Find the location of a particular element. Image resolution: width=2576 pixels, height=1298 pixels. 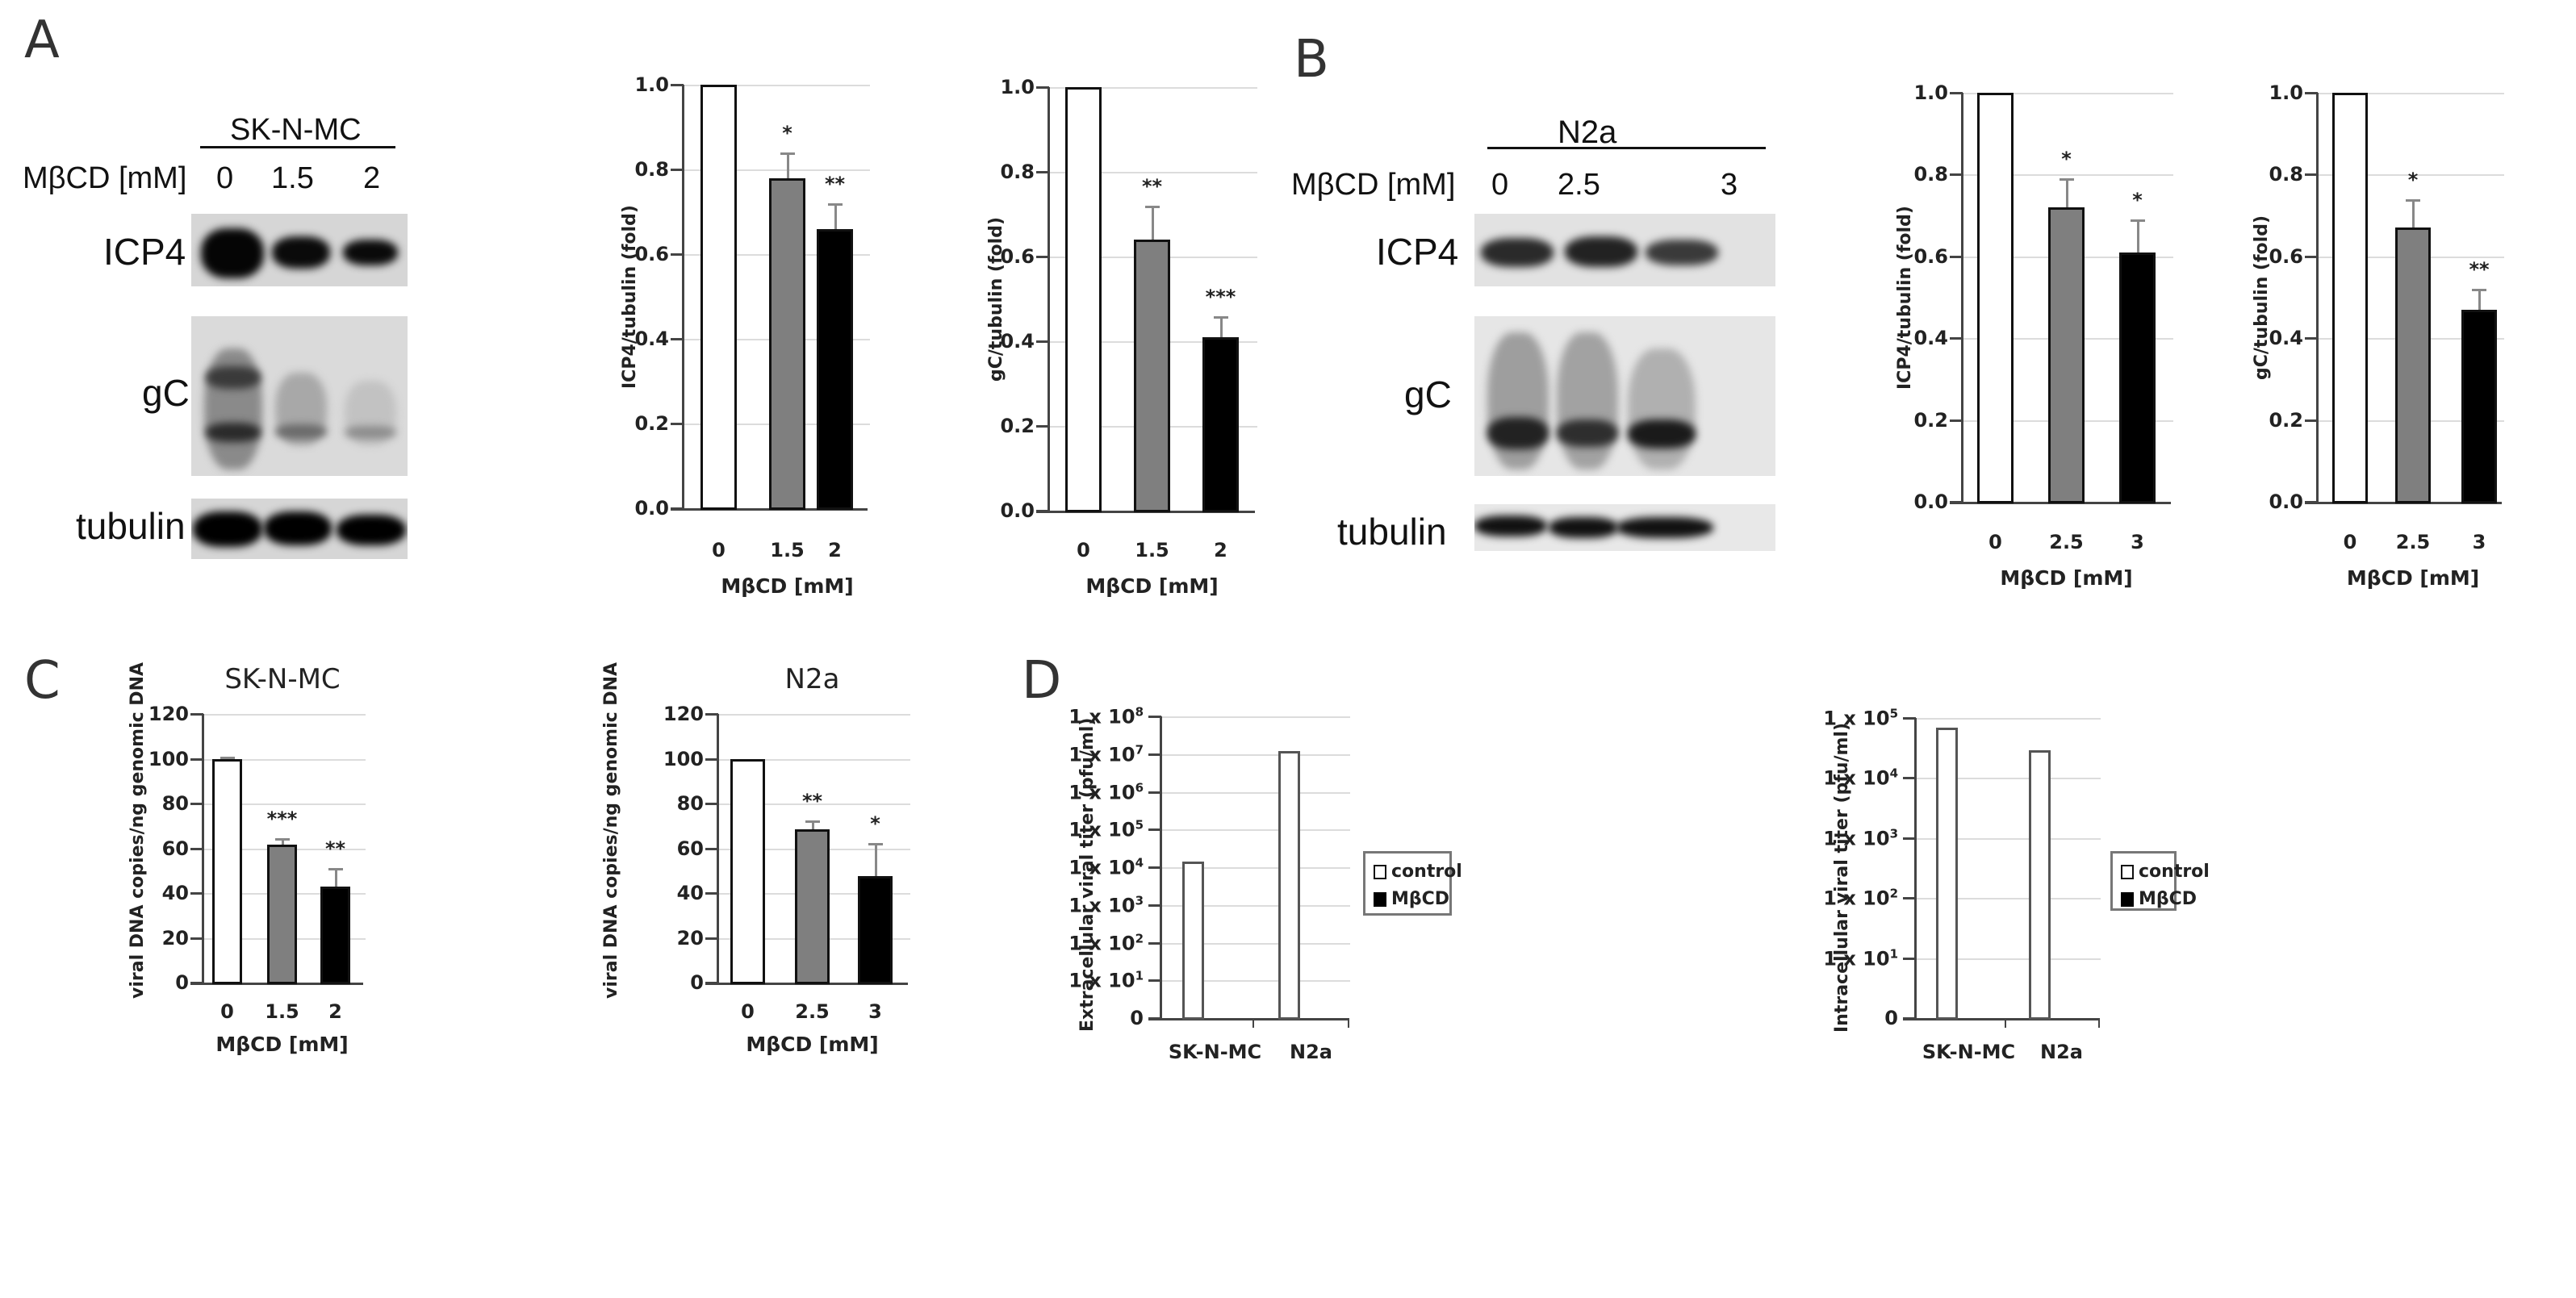

blot-treatment-label: MβCD [mM] is located at coordinates (105, 178).